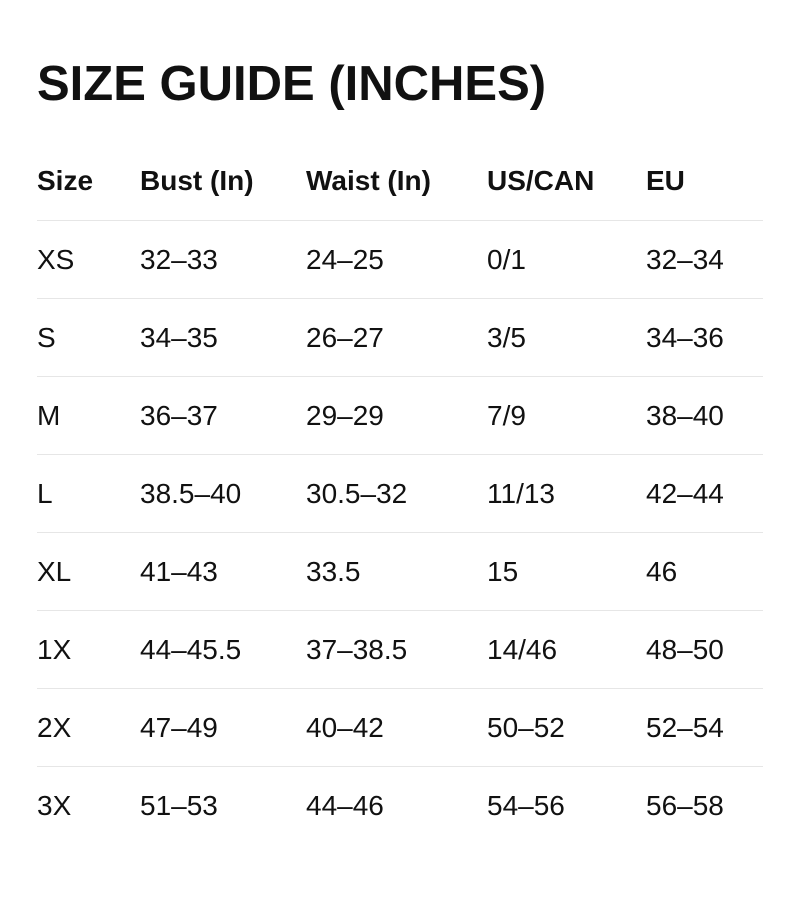  What do you see at coordinates (704, 259) in the screenshot?
I see `cell-eu: 32–34` at bounding box center [704, 259].